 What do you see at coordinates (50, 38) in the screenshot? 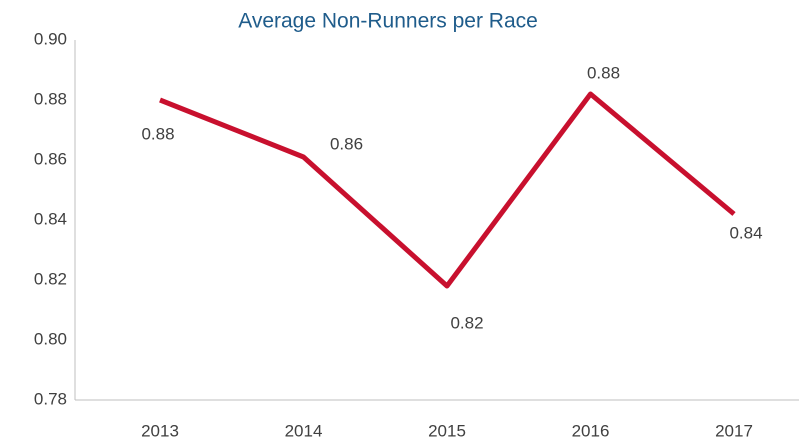
I see `y-tick-label: 0.90` at bounding box center [50, 38].